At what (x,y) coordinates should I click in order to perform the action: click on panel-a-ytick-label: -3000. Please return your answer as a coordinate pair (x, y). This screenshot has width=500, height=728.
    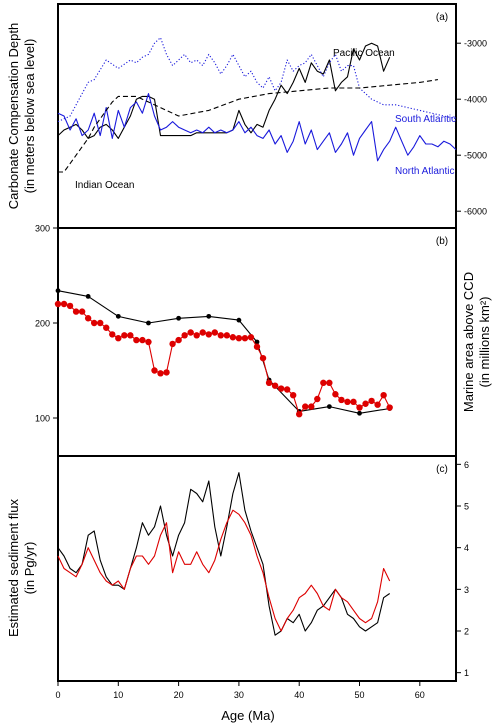
    Looking at the image, I should click on (475, 44).